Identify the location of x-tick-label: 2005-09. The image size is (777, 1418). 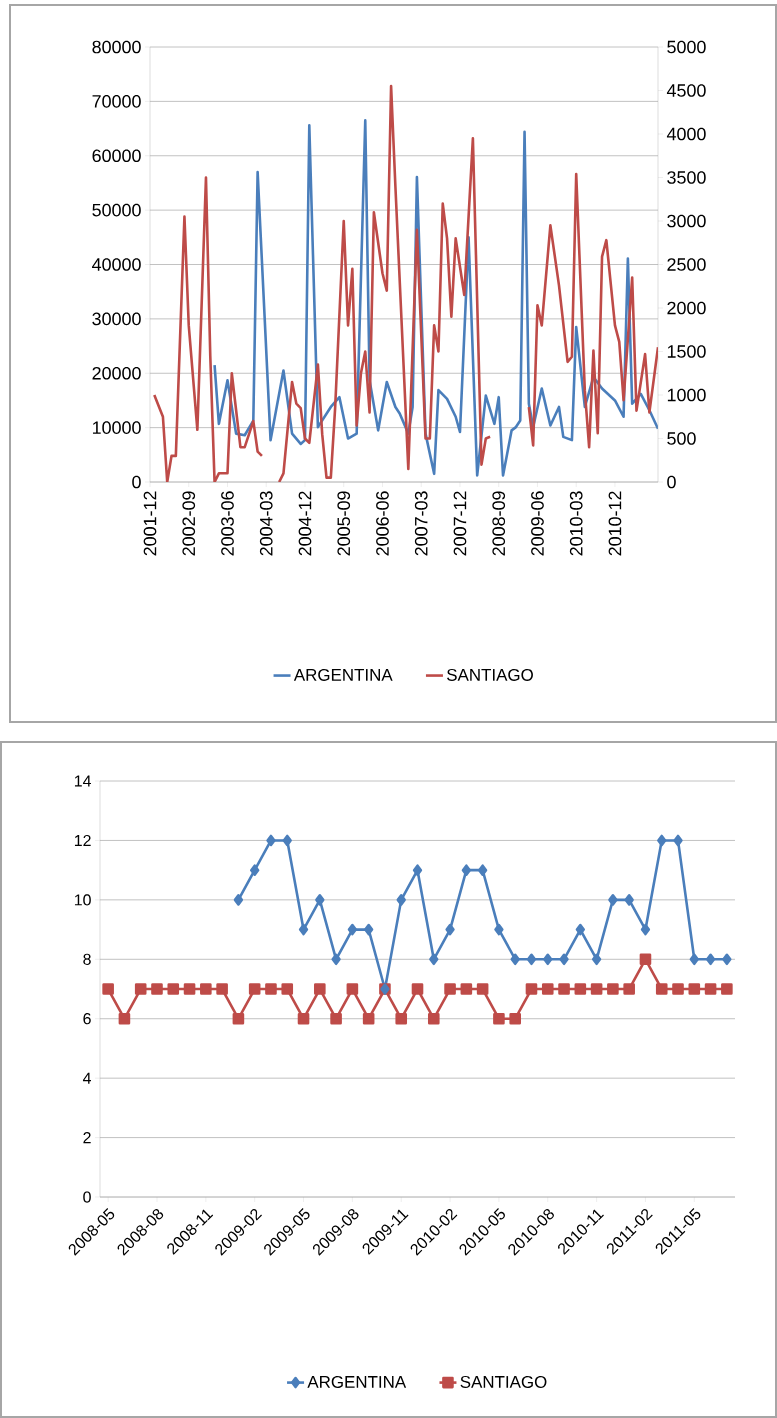
(344, 523).